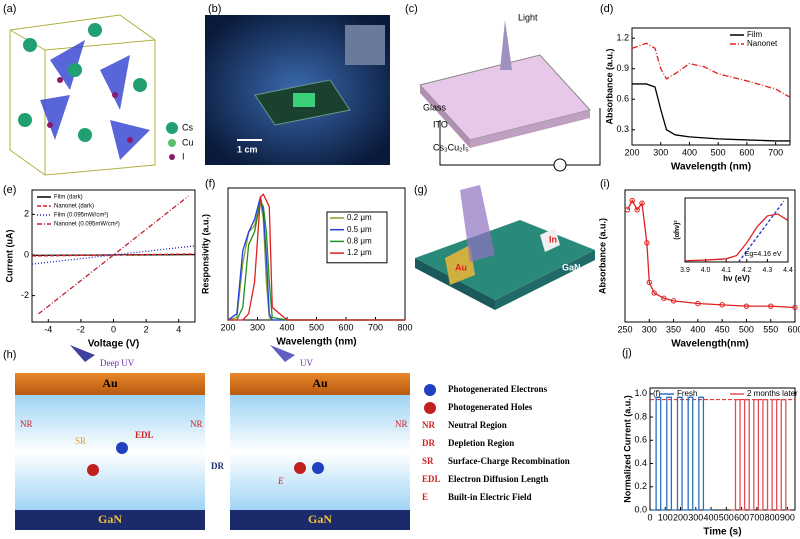  Describe the element at coordinates (498, 479) in the screenshot. I see `legend-text: Electron Diffusion Length` at that location.